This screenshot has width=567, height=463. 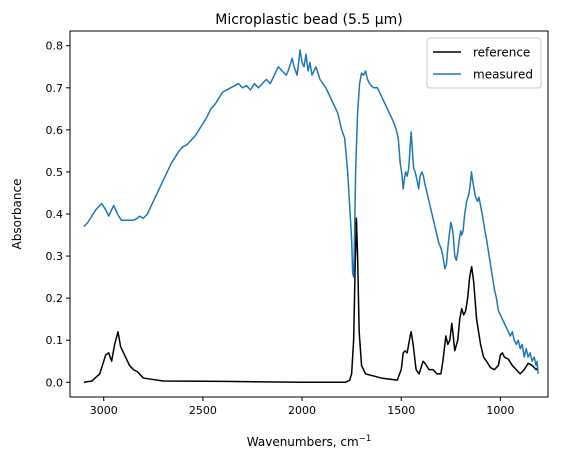 What do you see at coordinates (365, 439) in the screenshot?
I see `x-axis-label-superscript: −1` at bounding box center [365, 439].